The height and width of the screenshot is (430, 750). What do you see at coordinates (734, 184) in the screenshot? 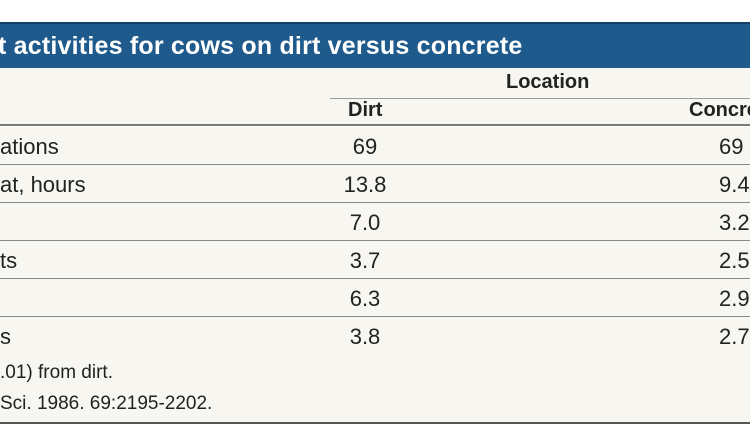
I see `cell-concrete: 9.4` at bounding box center [734, 184].